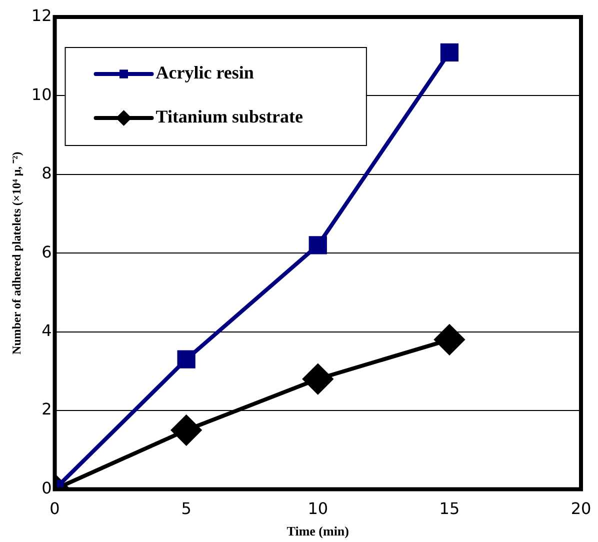  I want to click on y-tick-label: 8, so click(47, 173).